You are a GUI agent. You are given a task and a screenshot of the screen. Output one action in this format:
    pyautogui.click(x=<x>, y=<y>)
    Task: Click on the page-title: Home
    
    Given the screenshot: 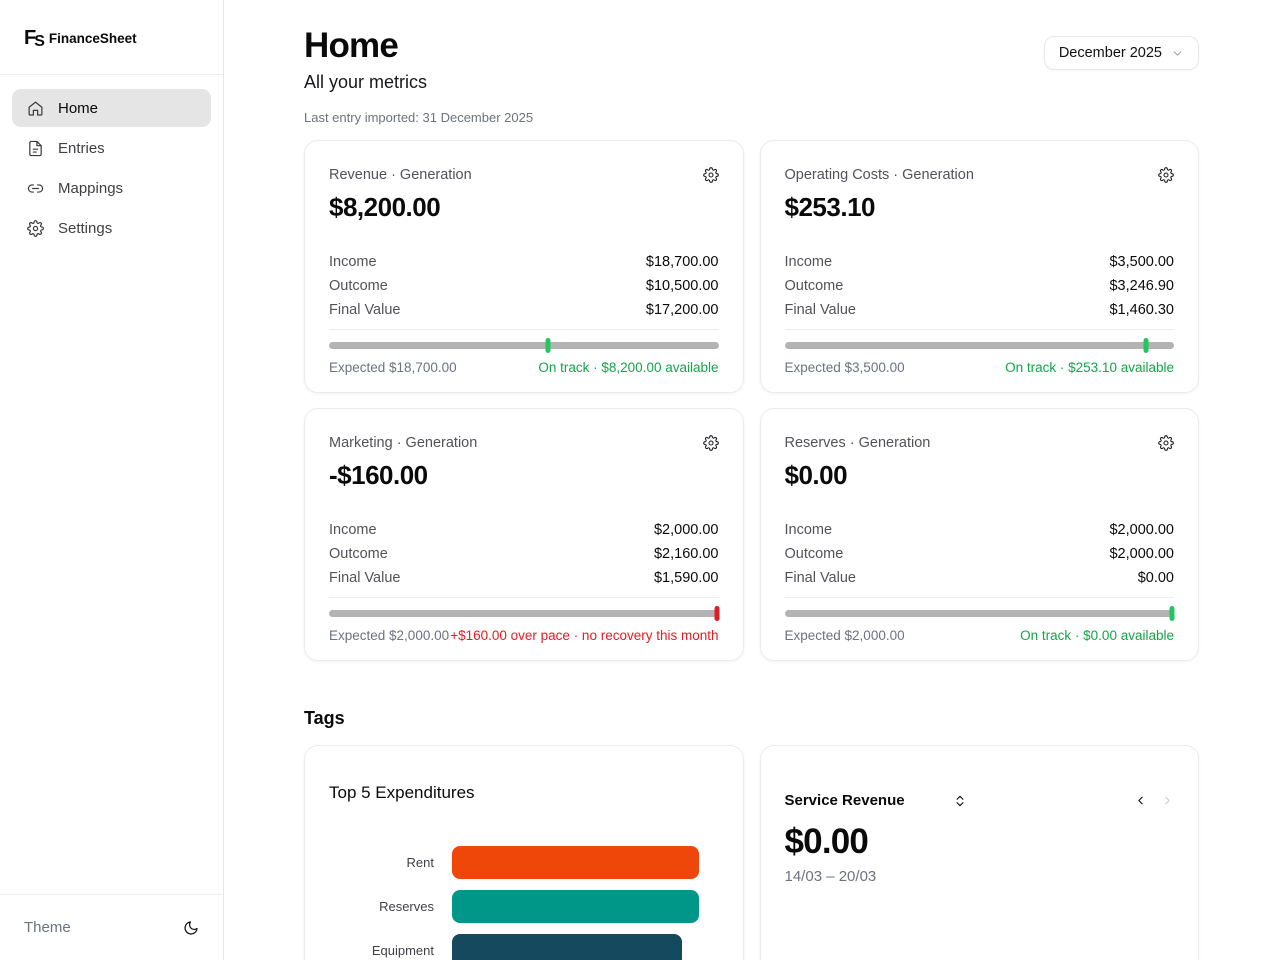 What is the action you would take?
    pyautogui.click(x=351, y=45)
    